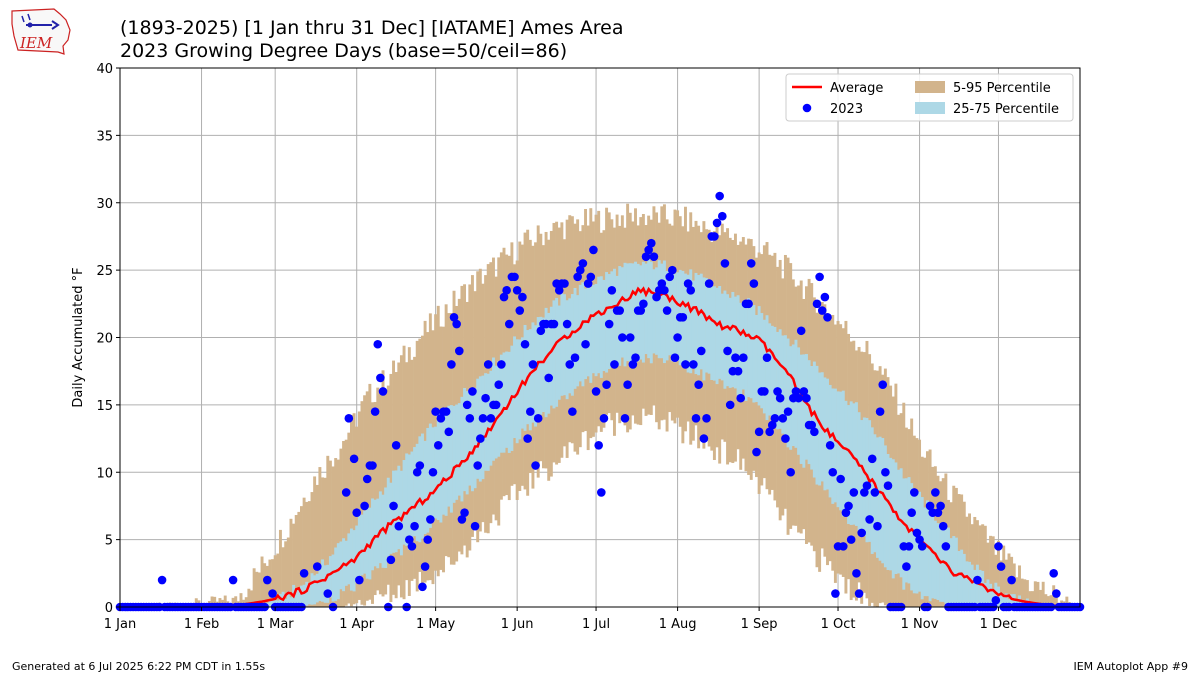 This screenshot has height=675, width=1200. What do you see at coordinates (1130, 666) in the screenshot?
I see `app-note: IEM Autoplot App #9` at bounding box center [1130, 666].